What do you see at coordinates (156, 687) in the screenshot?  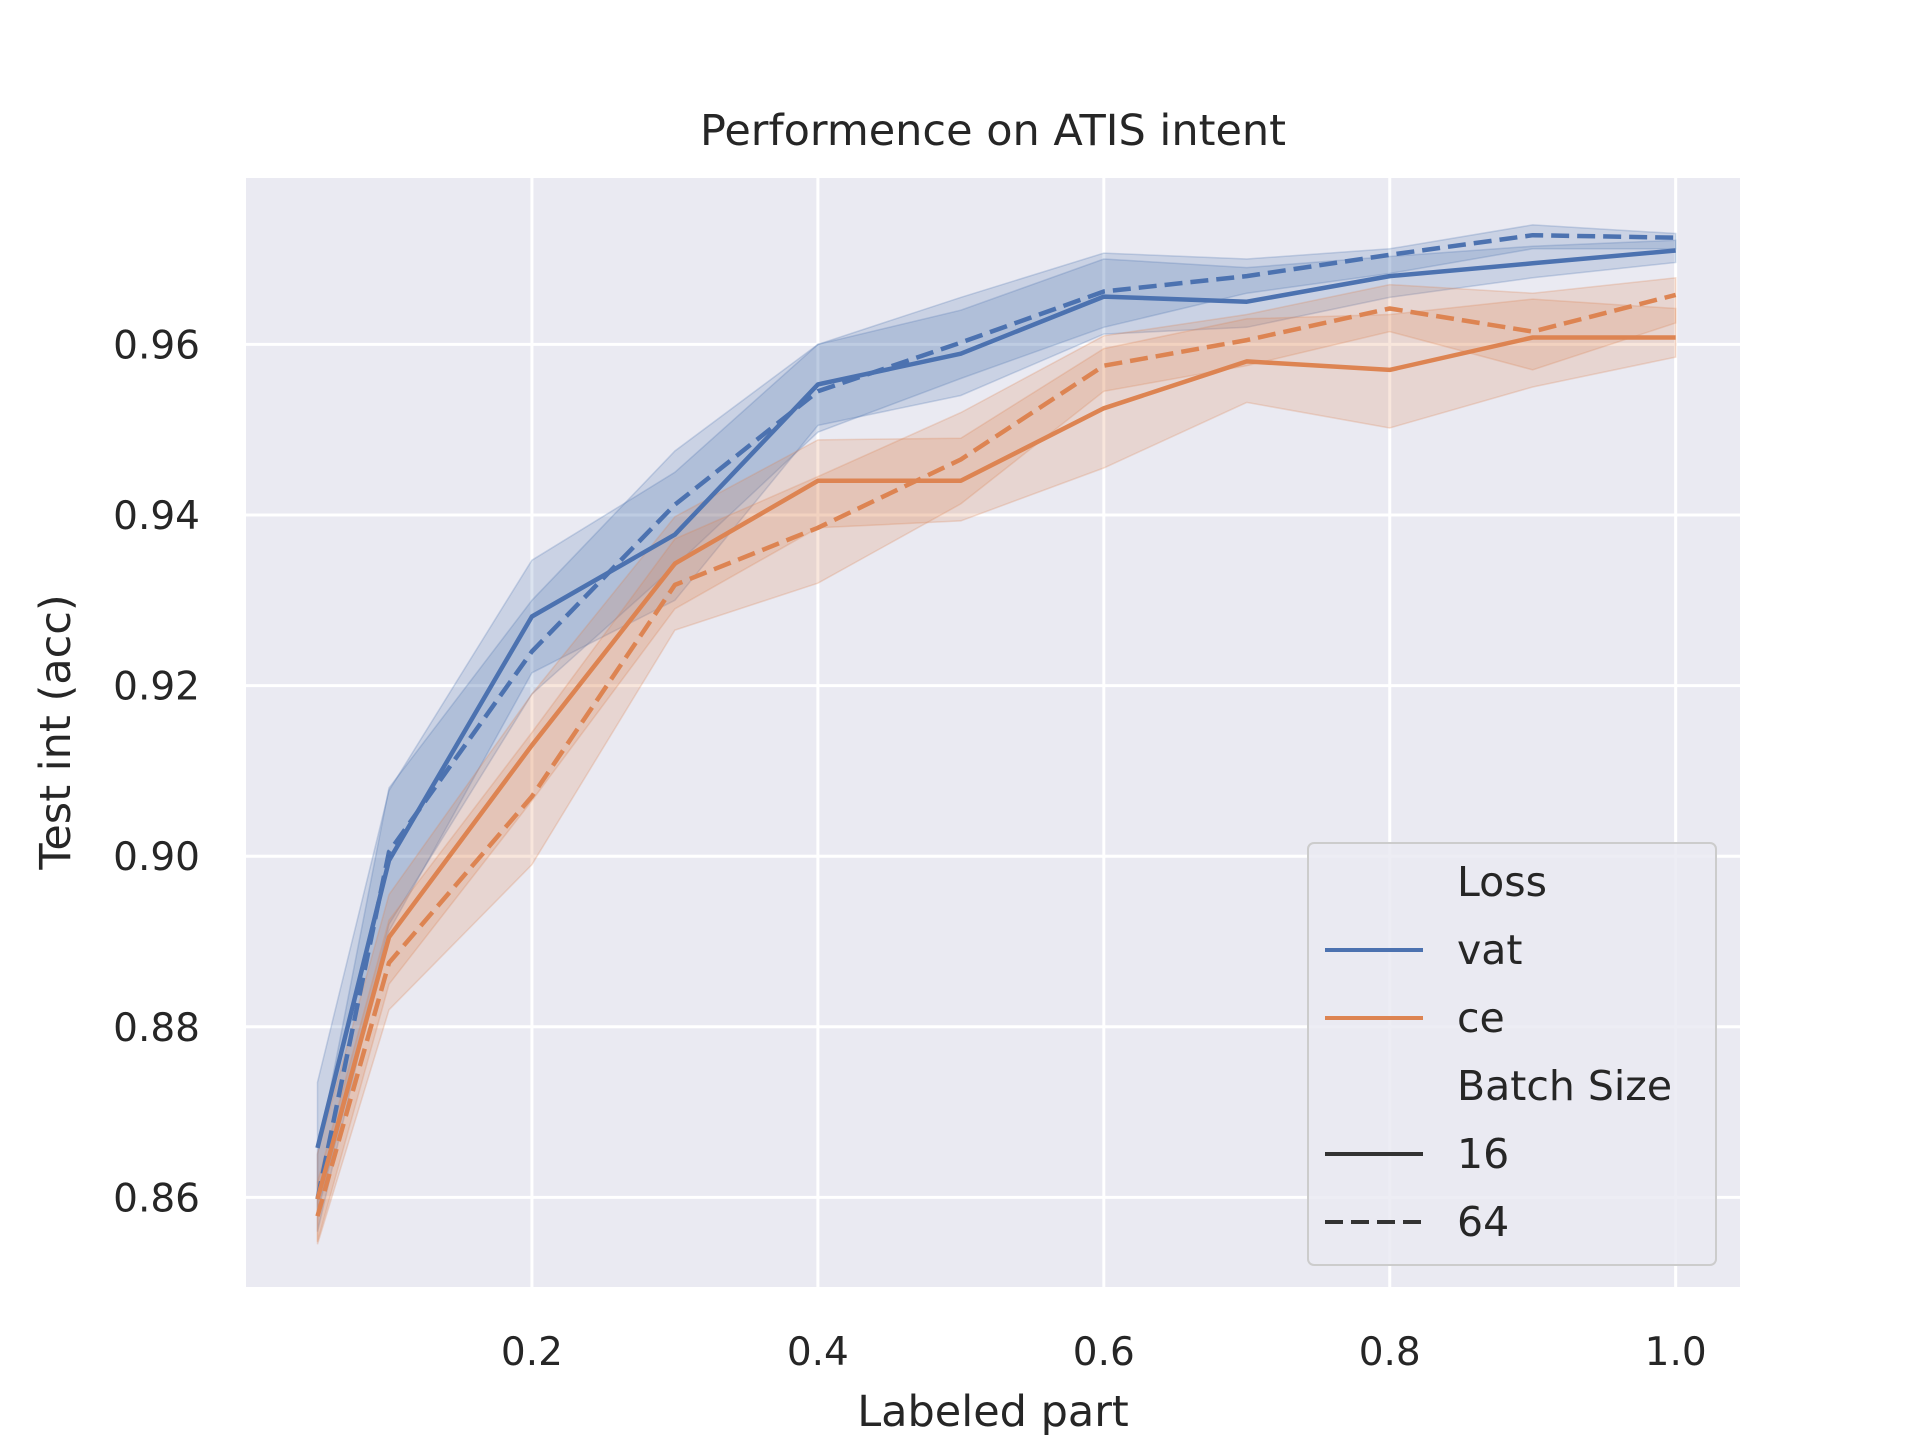 I see `y-tick-label: 0.92` at bounding box center [156, 687].